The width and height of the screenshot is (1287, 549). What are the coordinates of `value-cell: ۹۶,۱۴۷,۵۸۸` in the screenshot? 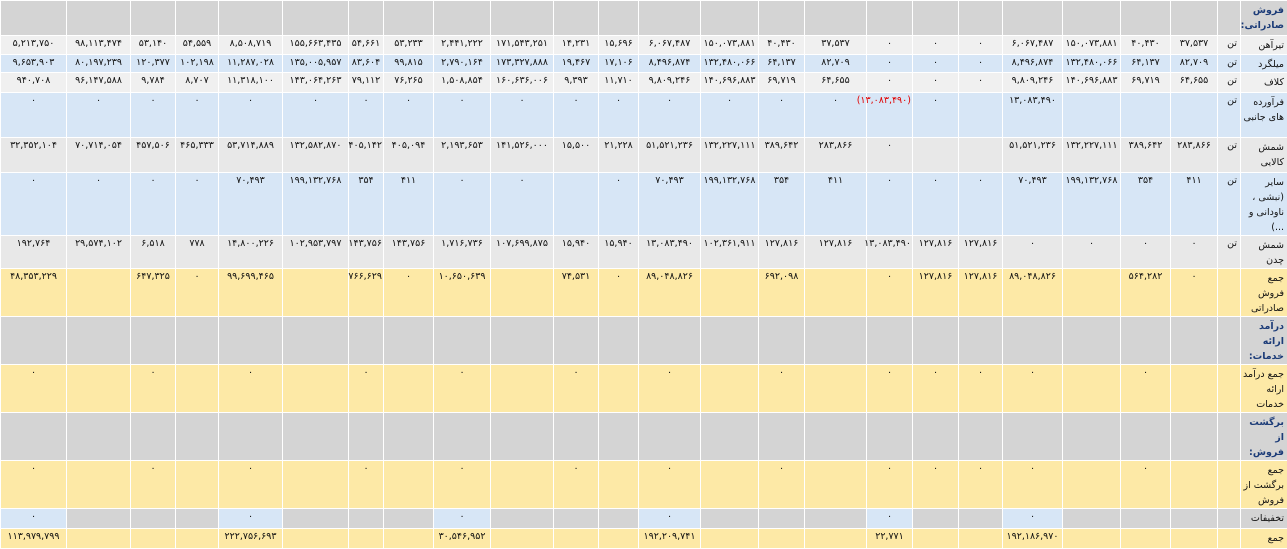 It's located at (99, 83).